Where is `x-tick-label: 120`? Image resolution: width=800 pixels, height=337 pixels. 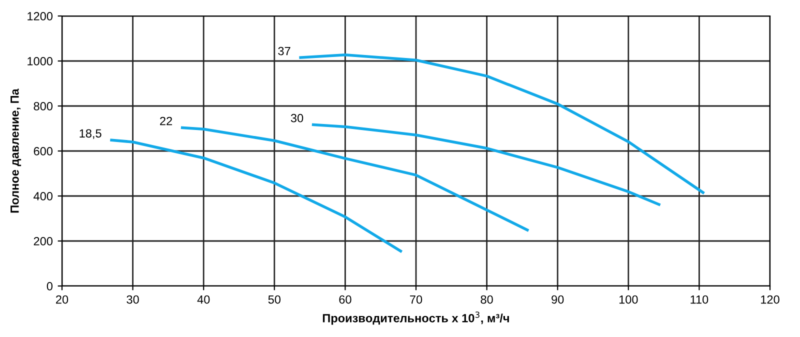
x-tick-label: 120 is located at coordinates (770, 299).